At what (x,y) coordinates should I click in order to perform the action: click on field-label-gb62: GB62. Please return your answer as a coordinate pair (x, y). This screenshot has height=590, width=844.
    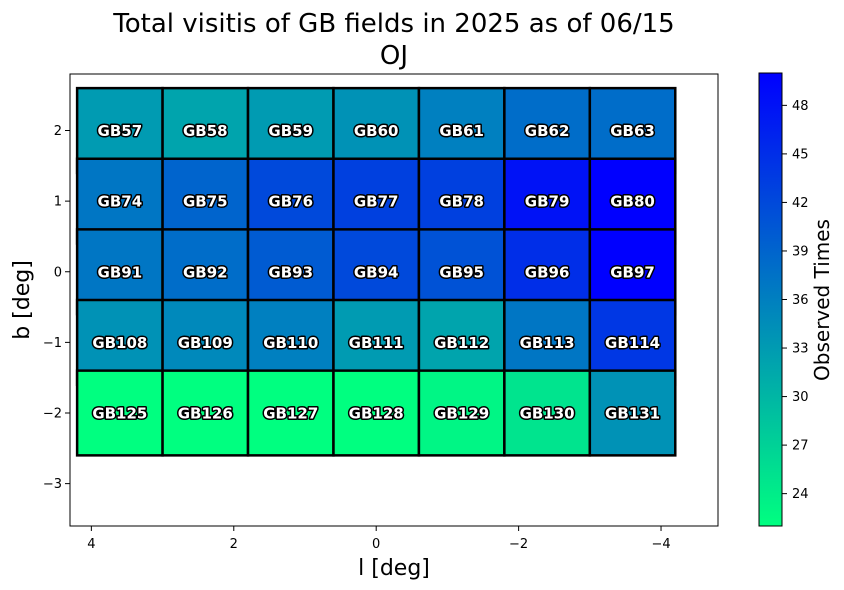
    Looking at the image, I should click on (547, 131).